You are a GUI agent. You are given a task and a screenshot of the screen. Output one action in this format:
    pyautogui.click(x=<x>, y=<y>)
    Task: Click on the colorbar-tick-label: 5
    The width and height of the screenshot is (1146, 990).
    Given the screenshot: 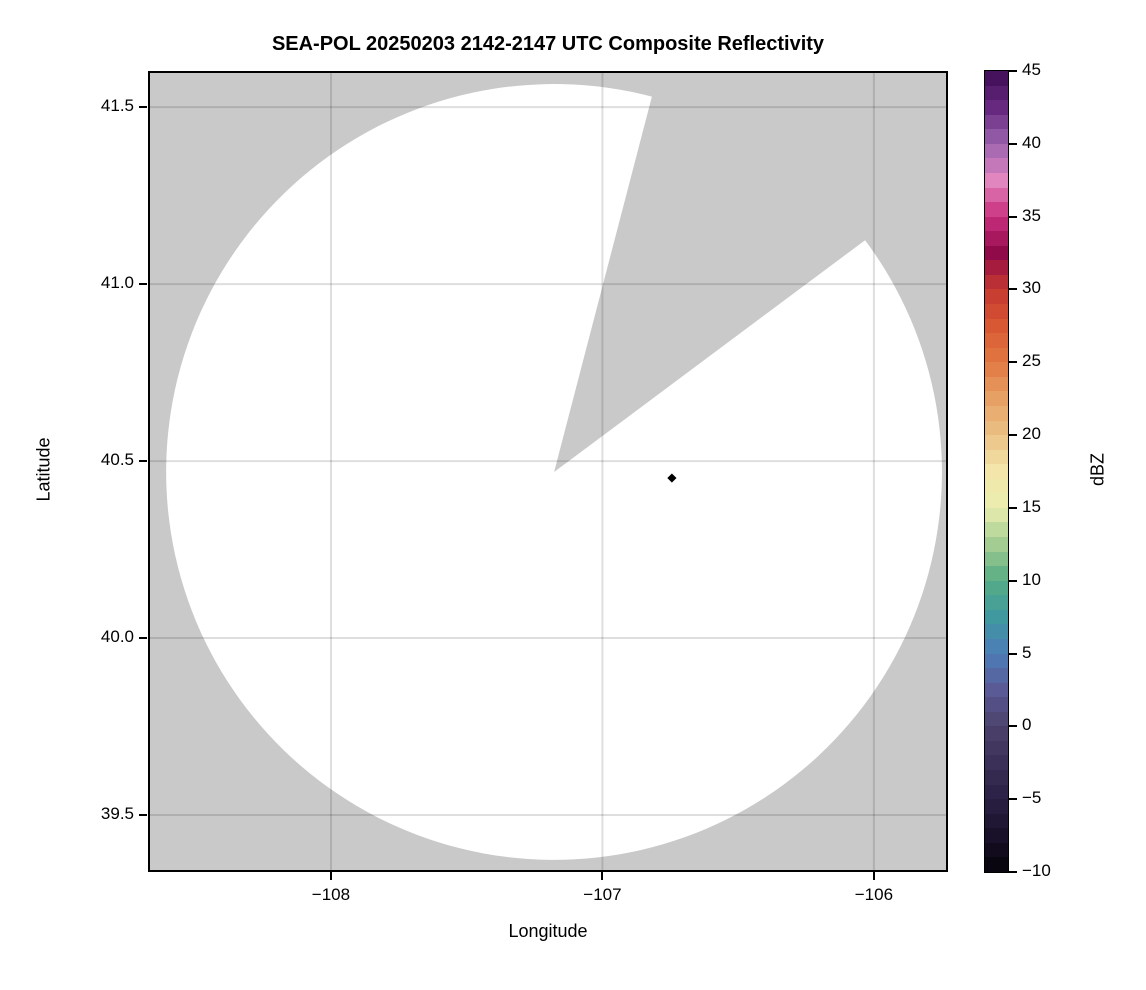 What is the action you would take?
    pyautogui.click(x=1027, y=652)
    